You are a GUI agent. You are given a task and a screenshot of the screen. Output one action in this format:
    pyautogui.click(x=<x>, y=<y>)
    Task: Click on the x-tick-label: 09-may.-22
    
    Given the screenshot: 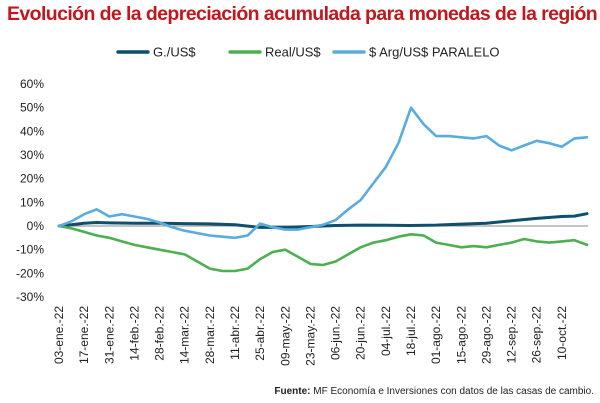 What is the action you would take?
    pyautogui.click(x=285, y=336)
    